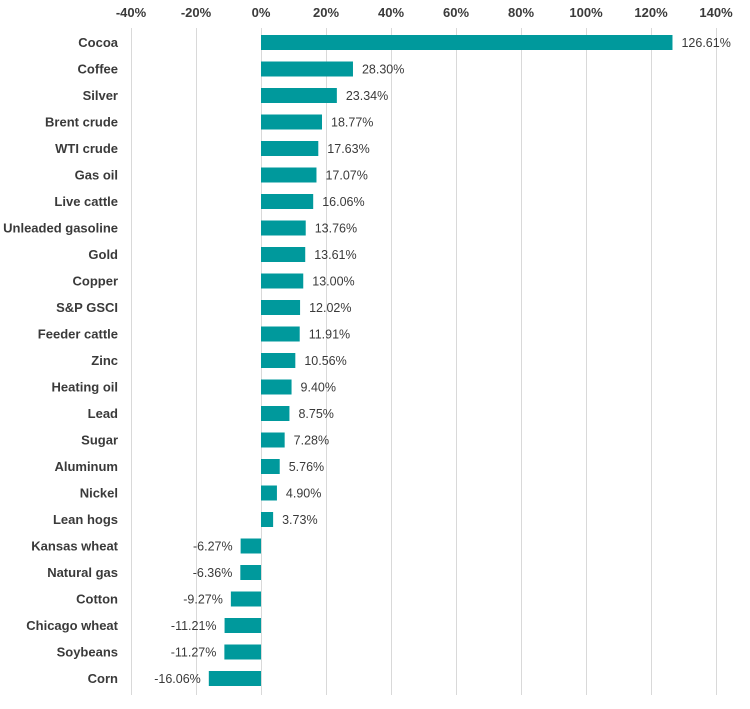  Describe the element at coordinates (424, 12) in the screenshot. I see `x-axis-ticks: -40% -20% 0% 20% 40% 60% 80% 100% 120% 140%` at that location.